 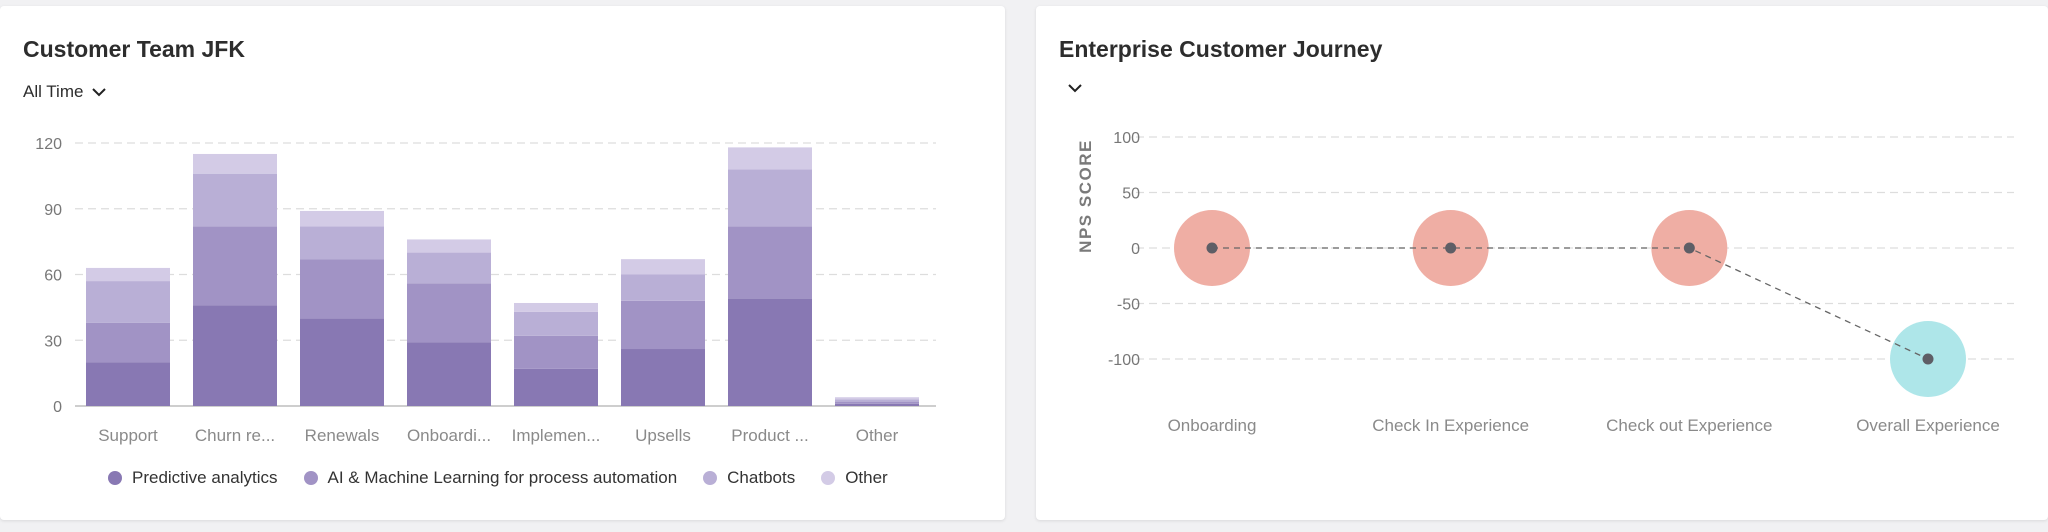 What do you see at coordinates (1085, 196) in the screenshot?
I see `y-axis-label: NPS SCORE` at bounding box center [1085, 196].